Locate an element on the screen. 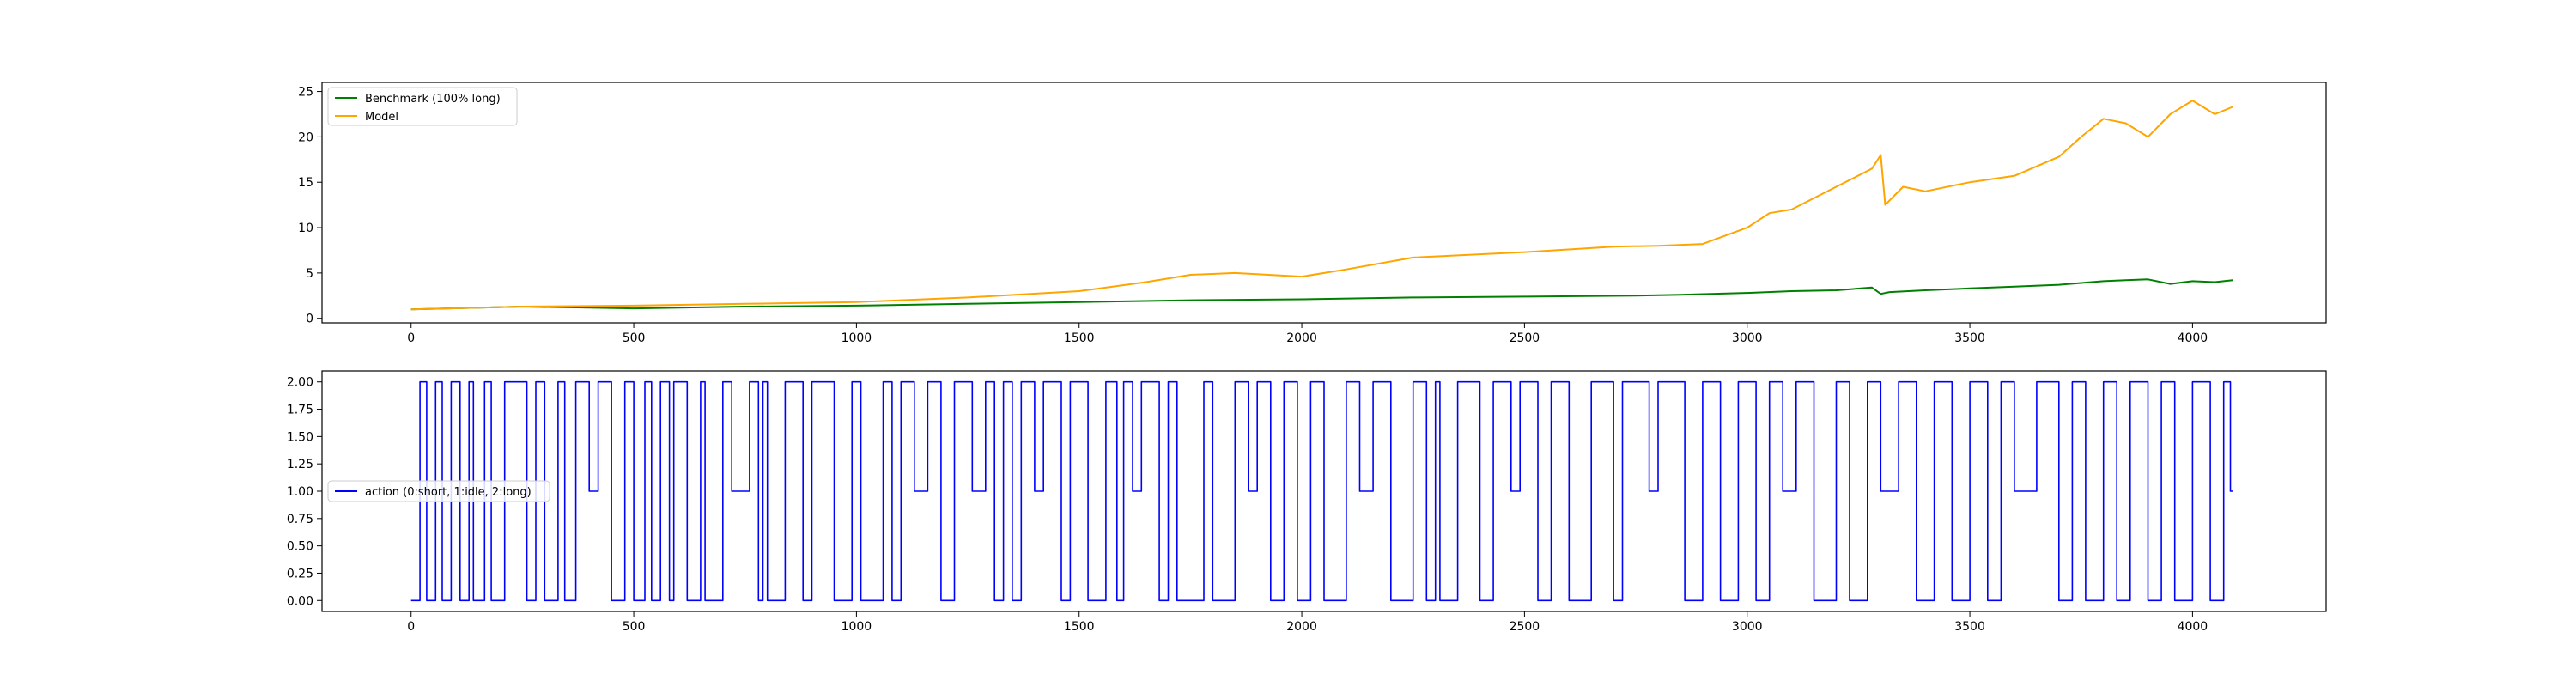 The image size is (2576, 687). top-yticks: 0 5 10 15 20 25 is located at coordinates (310, 206).